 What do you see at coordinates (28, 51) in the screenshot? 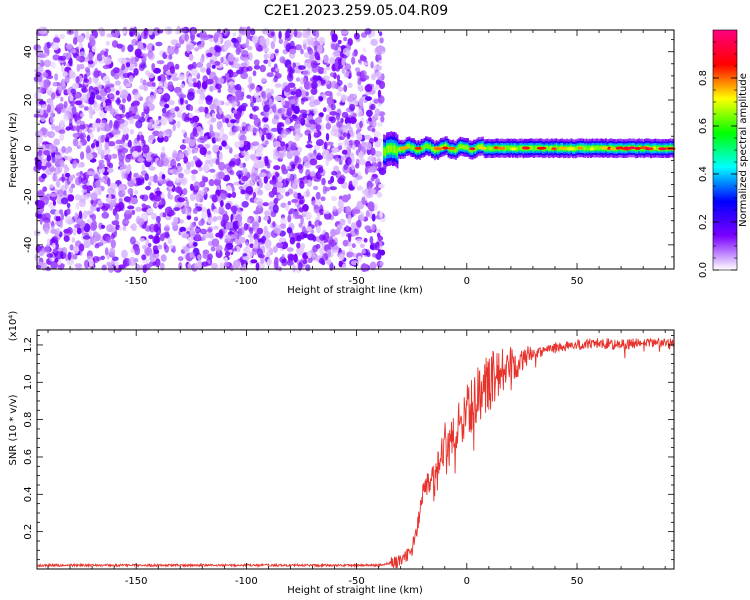
I see `y-tick-label: 40` at bounding box center [28, 51].